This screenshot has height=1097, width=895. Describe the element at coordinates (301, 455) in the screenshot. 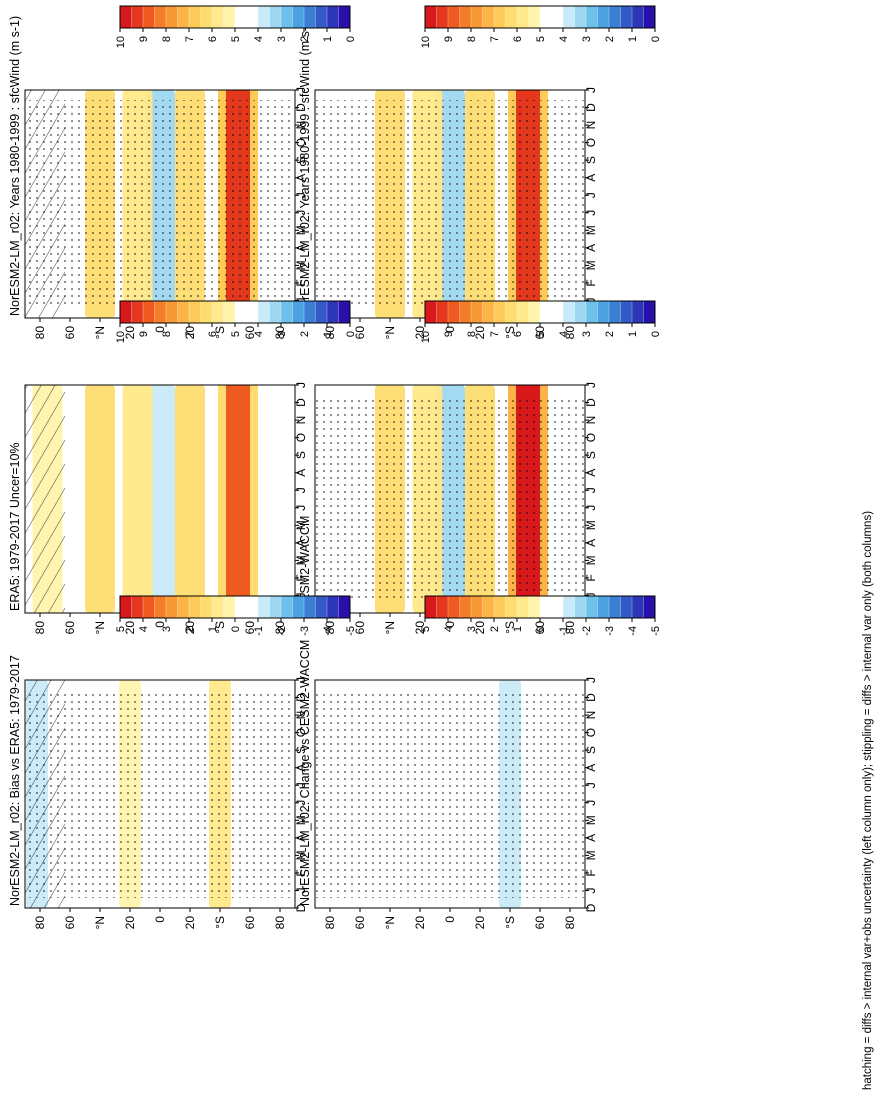

I see `month-tick-label: S` at that location.